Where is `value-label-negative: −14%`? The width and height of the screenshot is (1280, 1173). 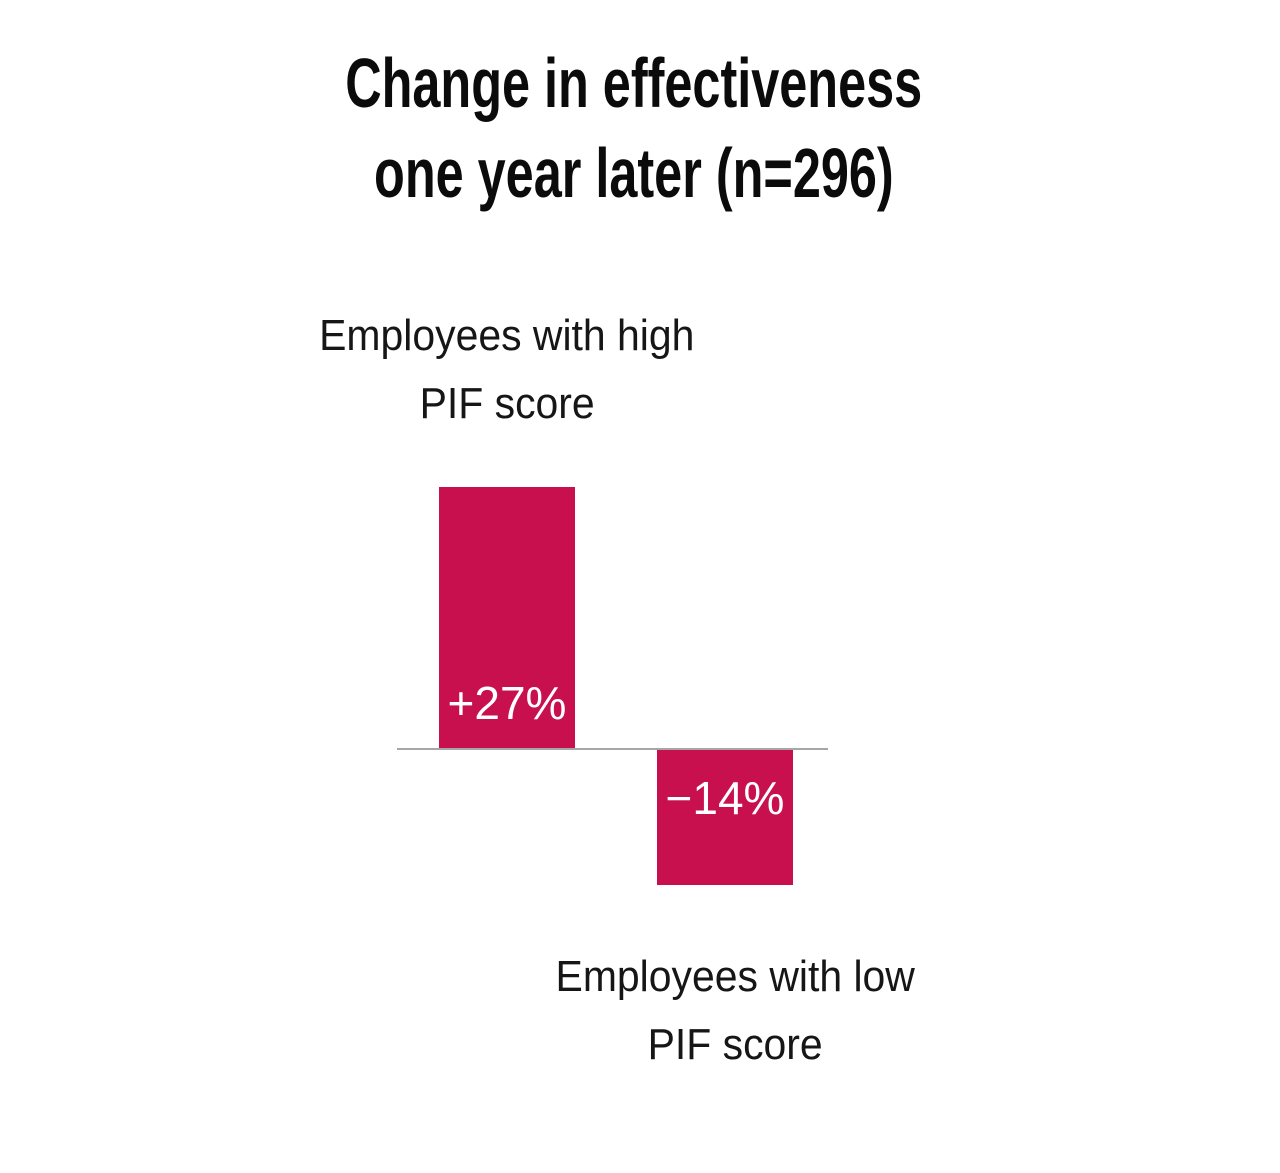 value-label-negative: −14% is located at coordinates (725, 798).